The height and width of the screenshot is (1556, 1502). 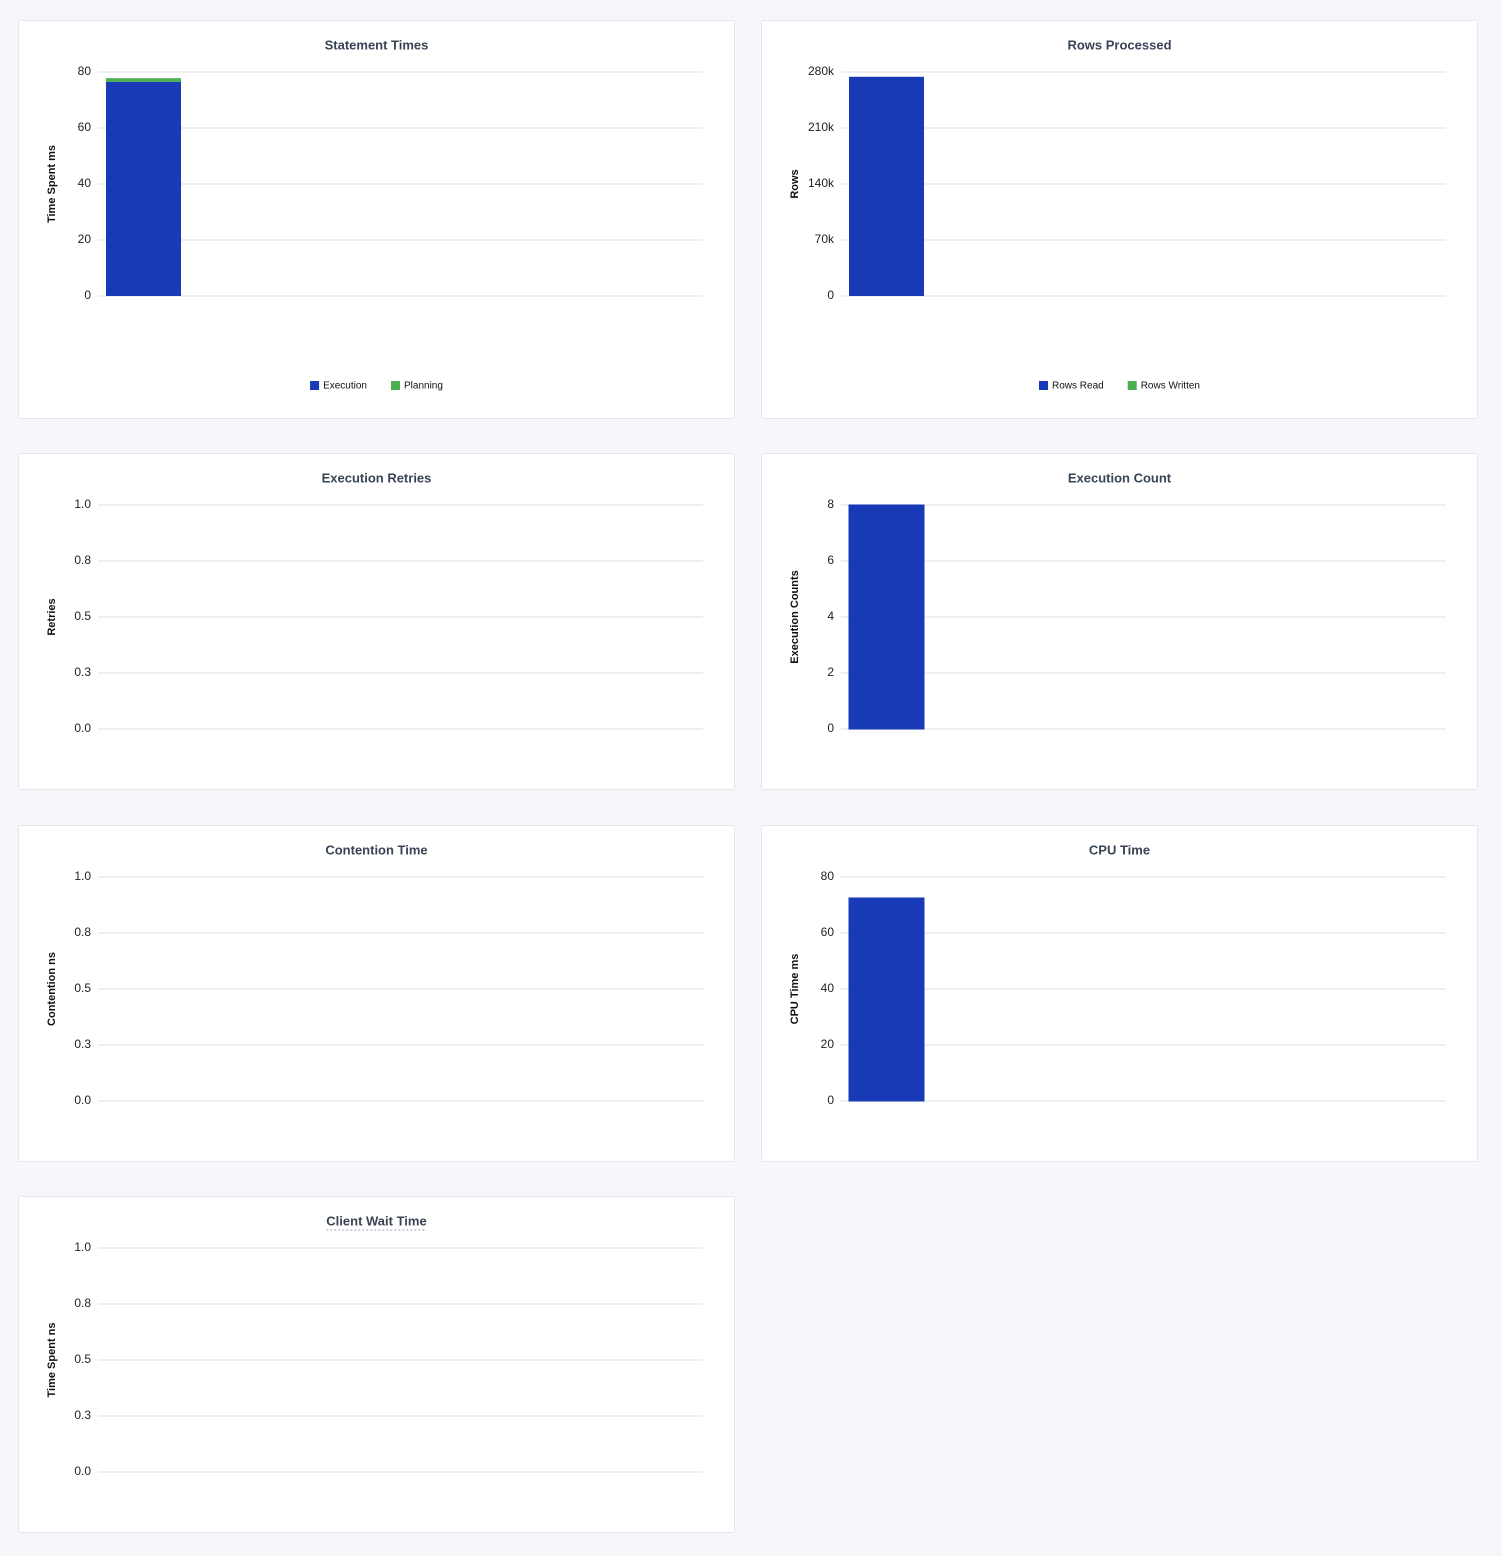 I want to click on chart-title: Rows Processed, so click(x=1119, y=44).